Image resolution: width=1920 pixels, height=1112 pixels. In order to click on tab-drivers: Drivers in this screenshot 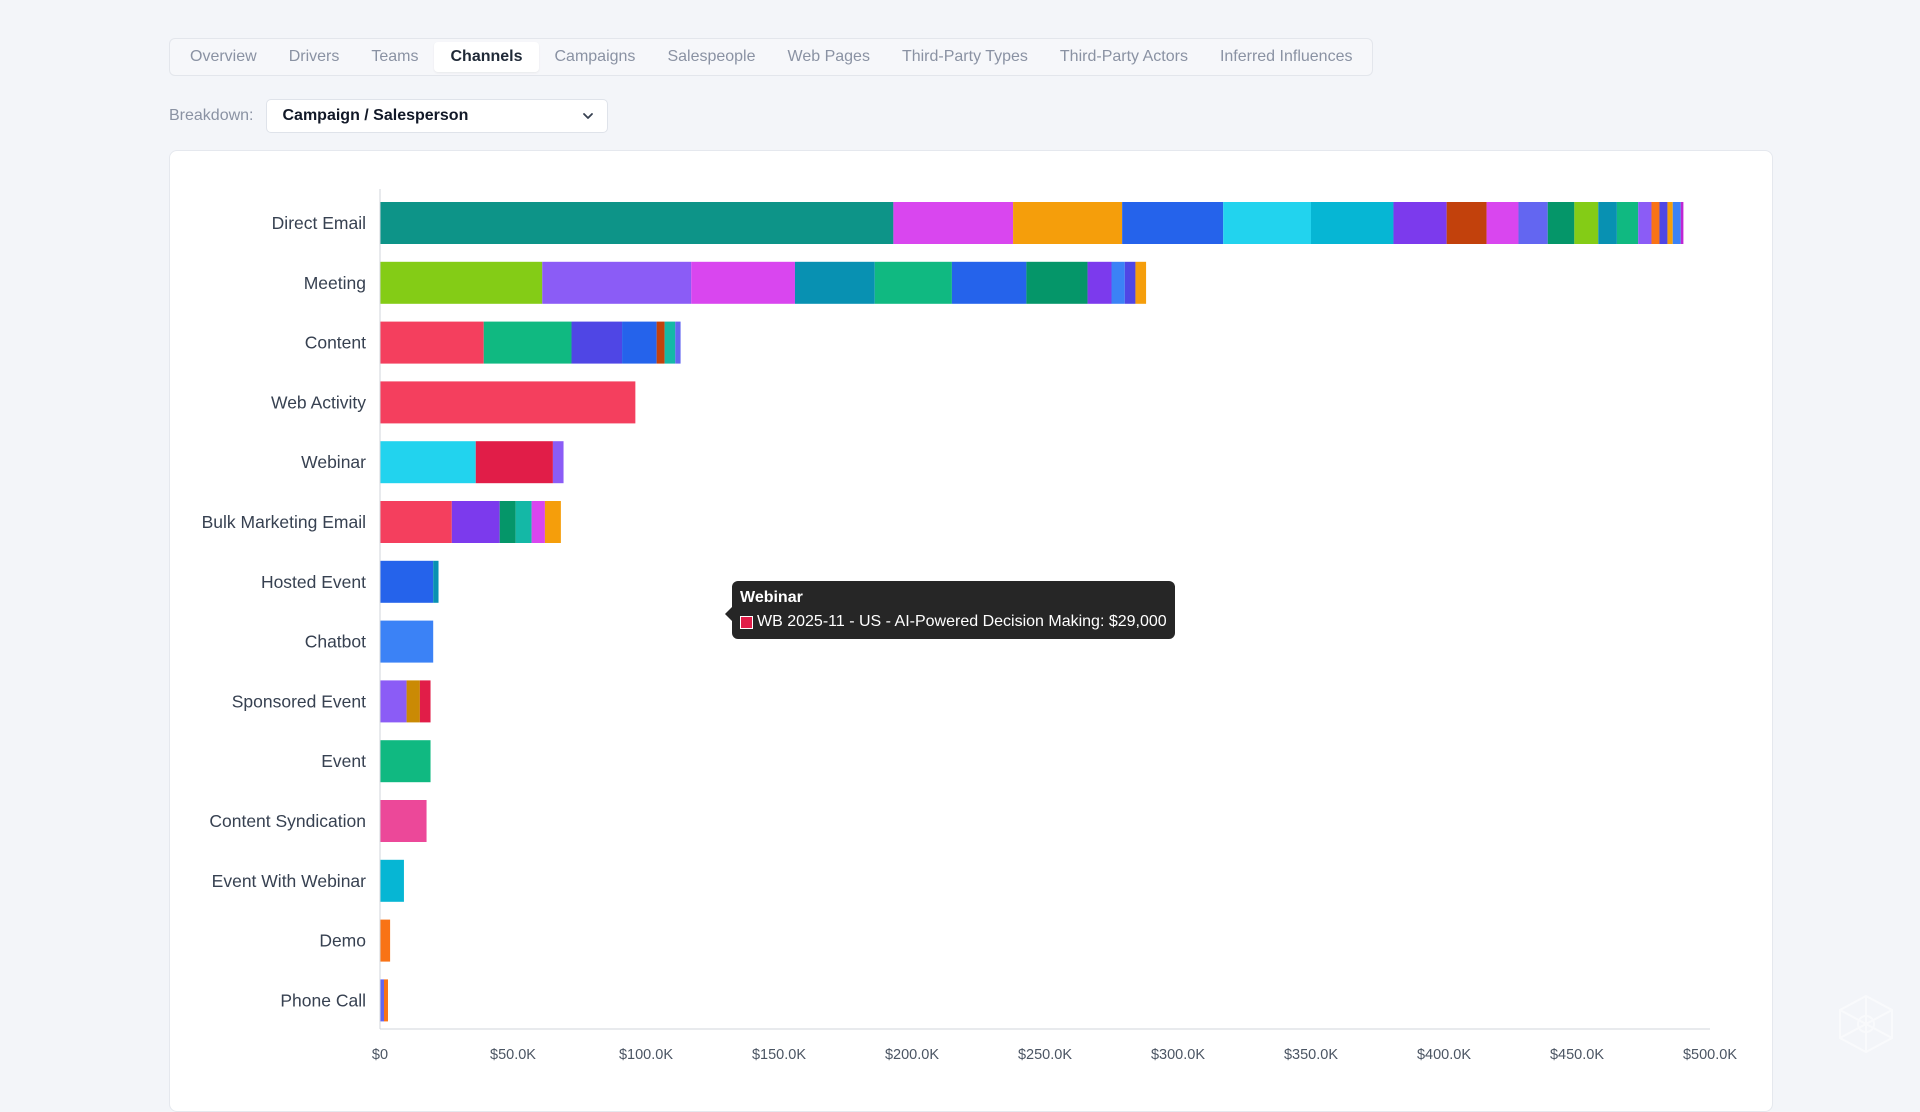, I will do `click(314, 56)`.